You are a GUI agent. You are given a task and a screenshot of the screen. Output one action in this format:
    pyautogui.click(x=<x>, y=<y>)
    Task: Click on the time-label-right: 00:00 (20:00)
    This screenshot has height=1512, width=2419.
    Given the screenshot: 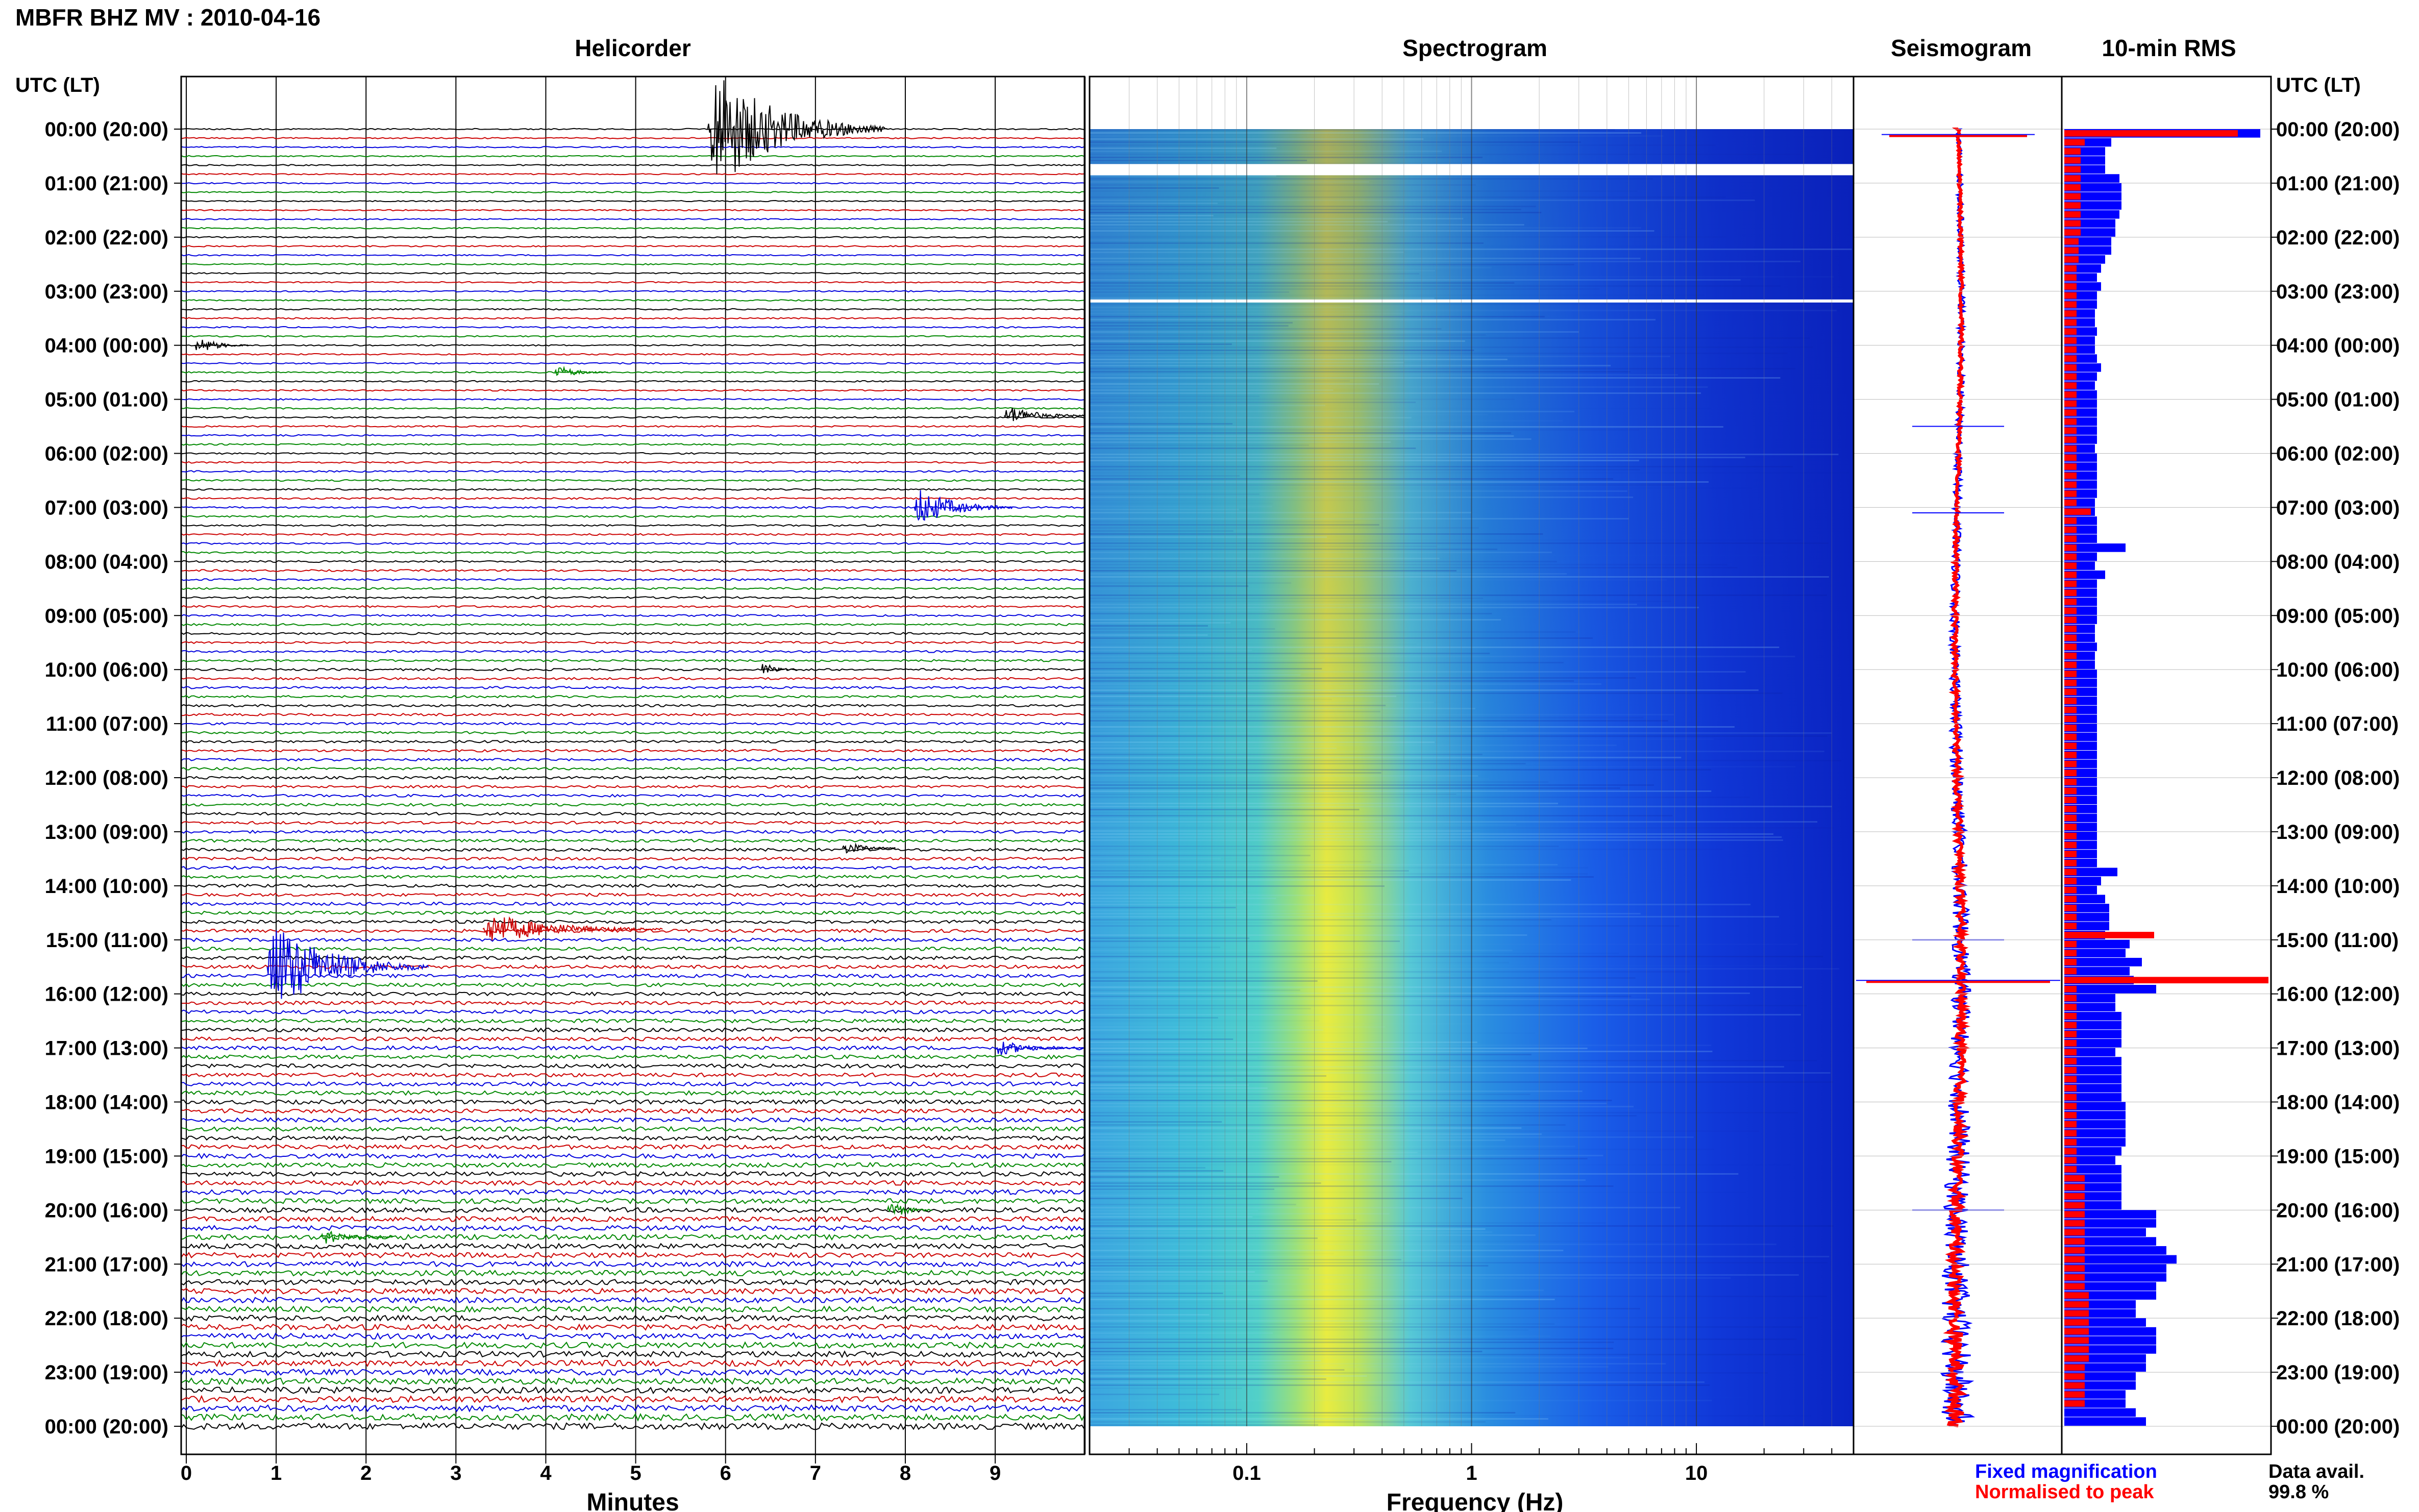 What is the action you would take?
    pyautogui.click(x=2338, y=129)
    